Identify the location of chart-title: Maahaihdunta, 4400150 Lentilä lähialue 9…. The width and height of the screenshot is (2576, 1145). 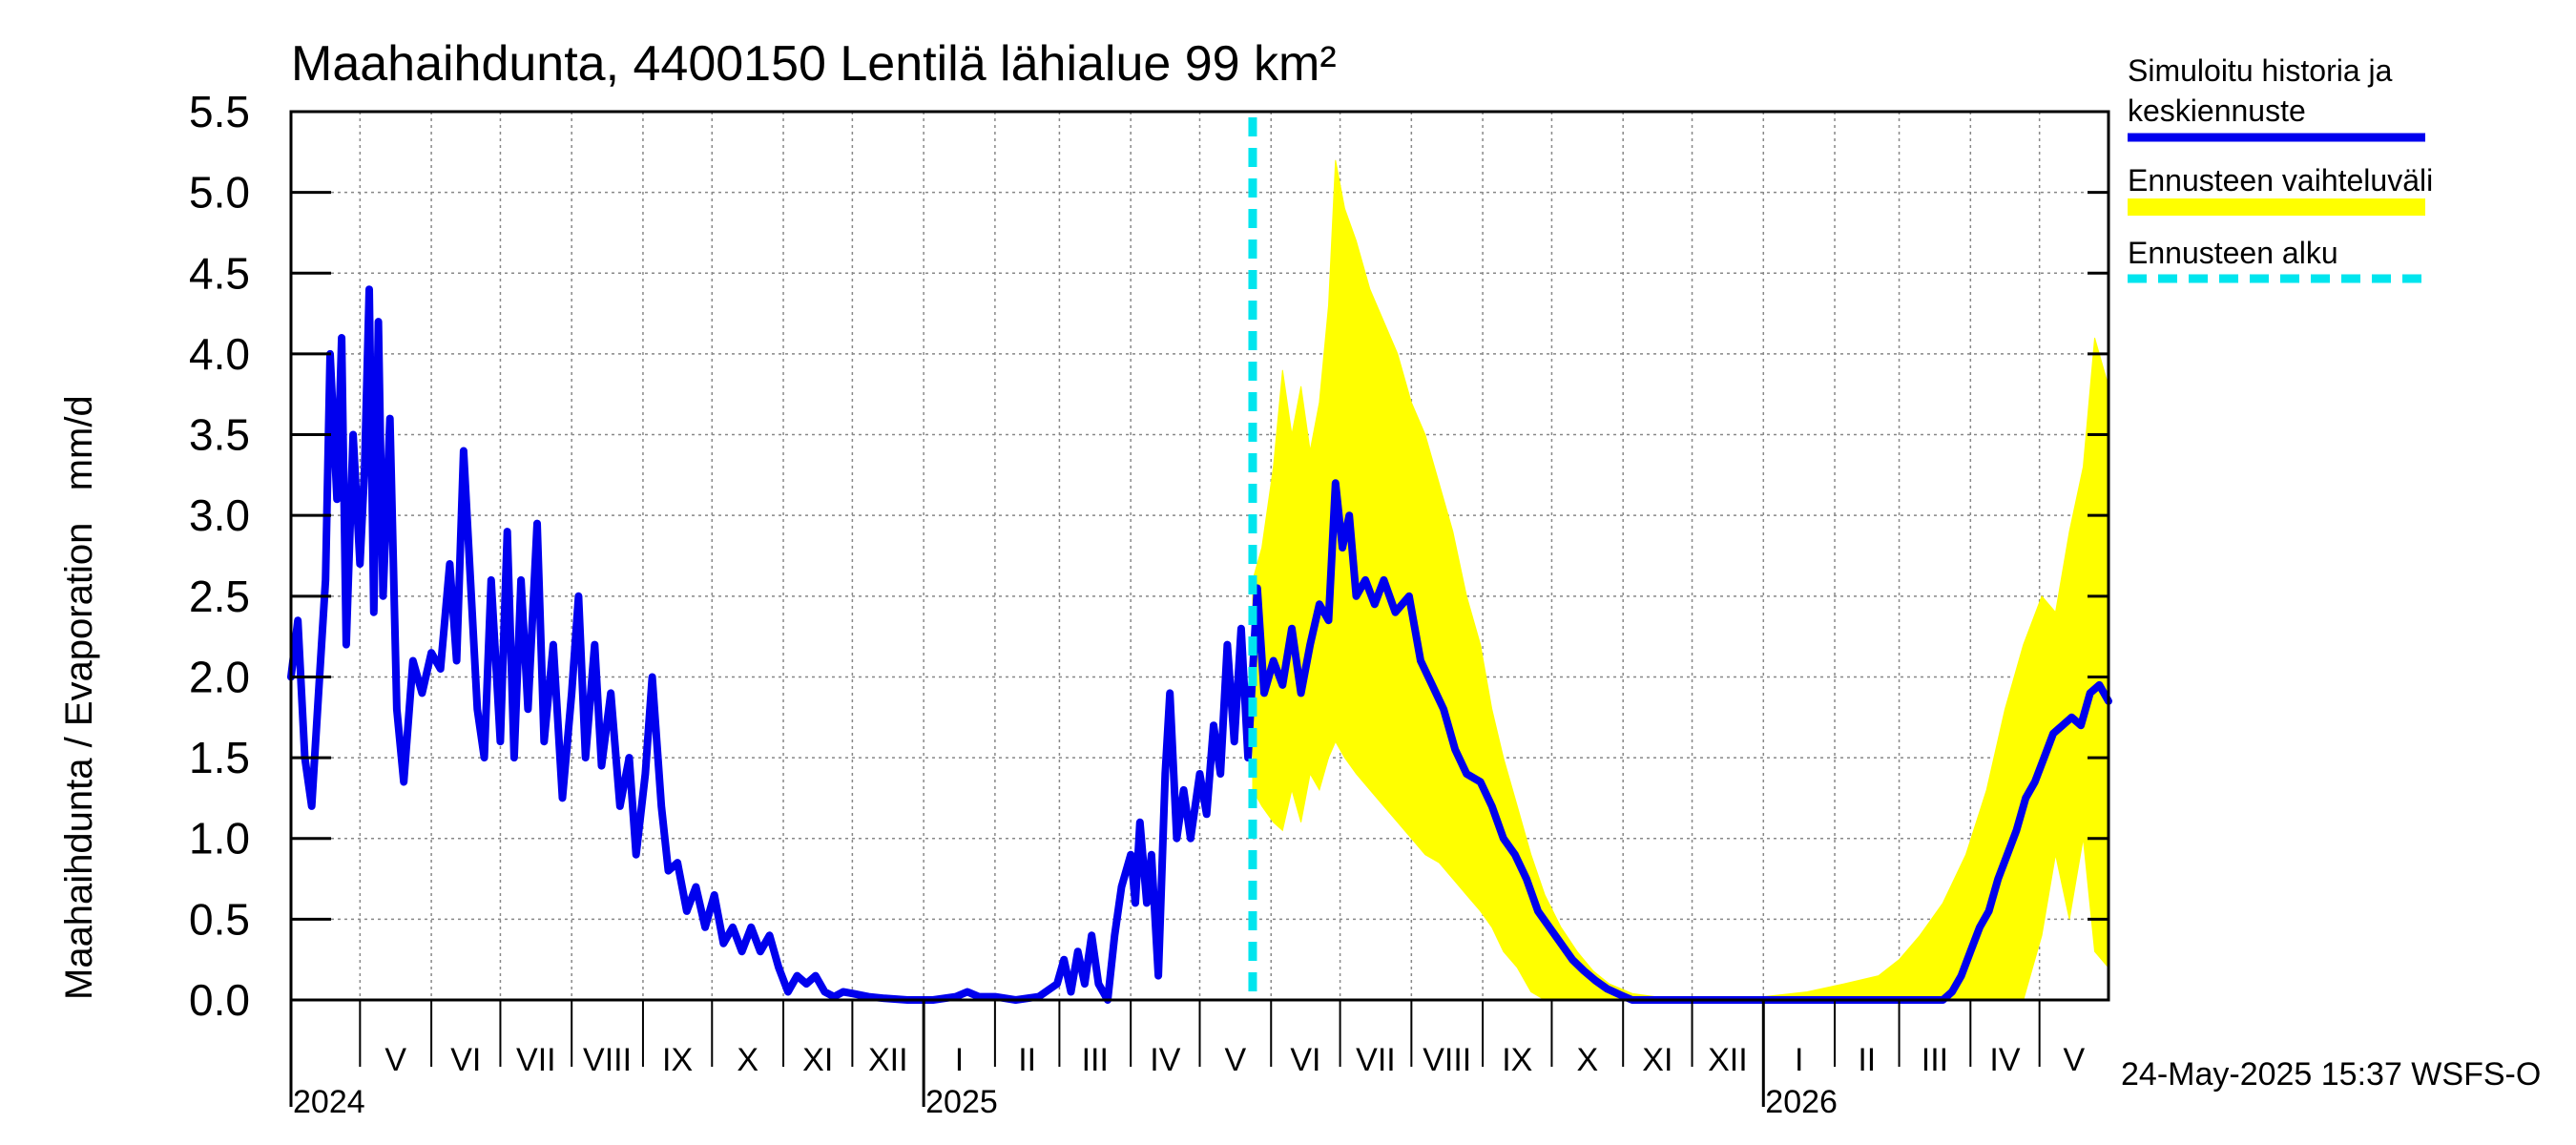
(814, 64).